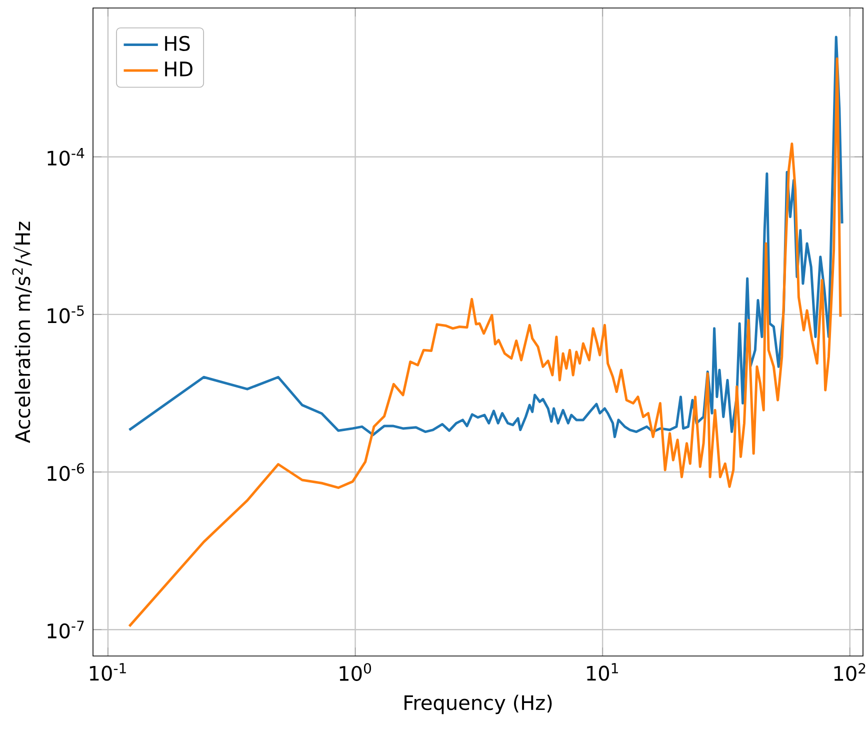 The height and width of the screenshot is (733, 867). What do you see at coordinates (66, 472) in the screenshot?
I see `y-tick-label: 10$^{-6}$` at bounding box center [66, 472].